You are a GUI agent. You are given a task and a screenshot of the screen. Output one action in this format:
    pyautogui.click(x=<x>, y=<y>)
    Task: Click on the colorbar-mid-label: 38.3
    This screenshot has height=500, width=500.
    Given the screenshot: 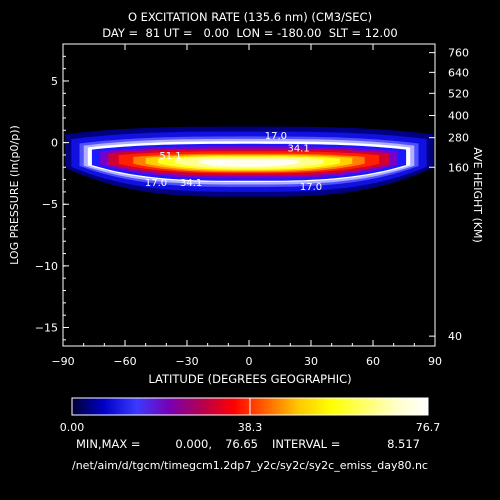 What is the action you would take?
    pyautogui.click(x=250, y=427)
    